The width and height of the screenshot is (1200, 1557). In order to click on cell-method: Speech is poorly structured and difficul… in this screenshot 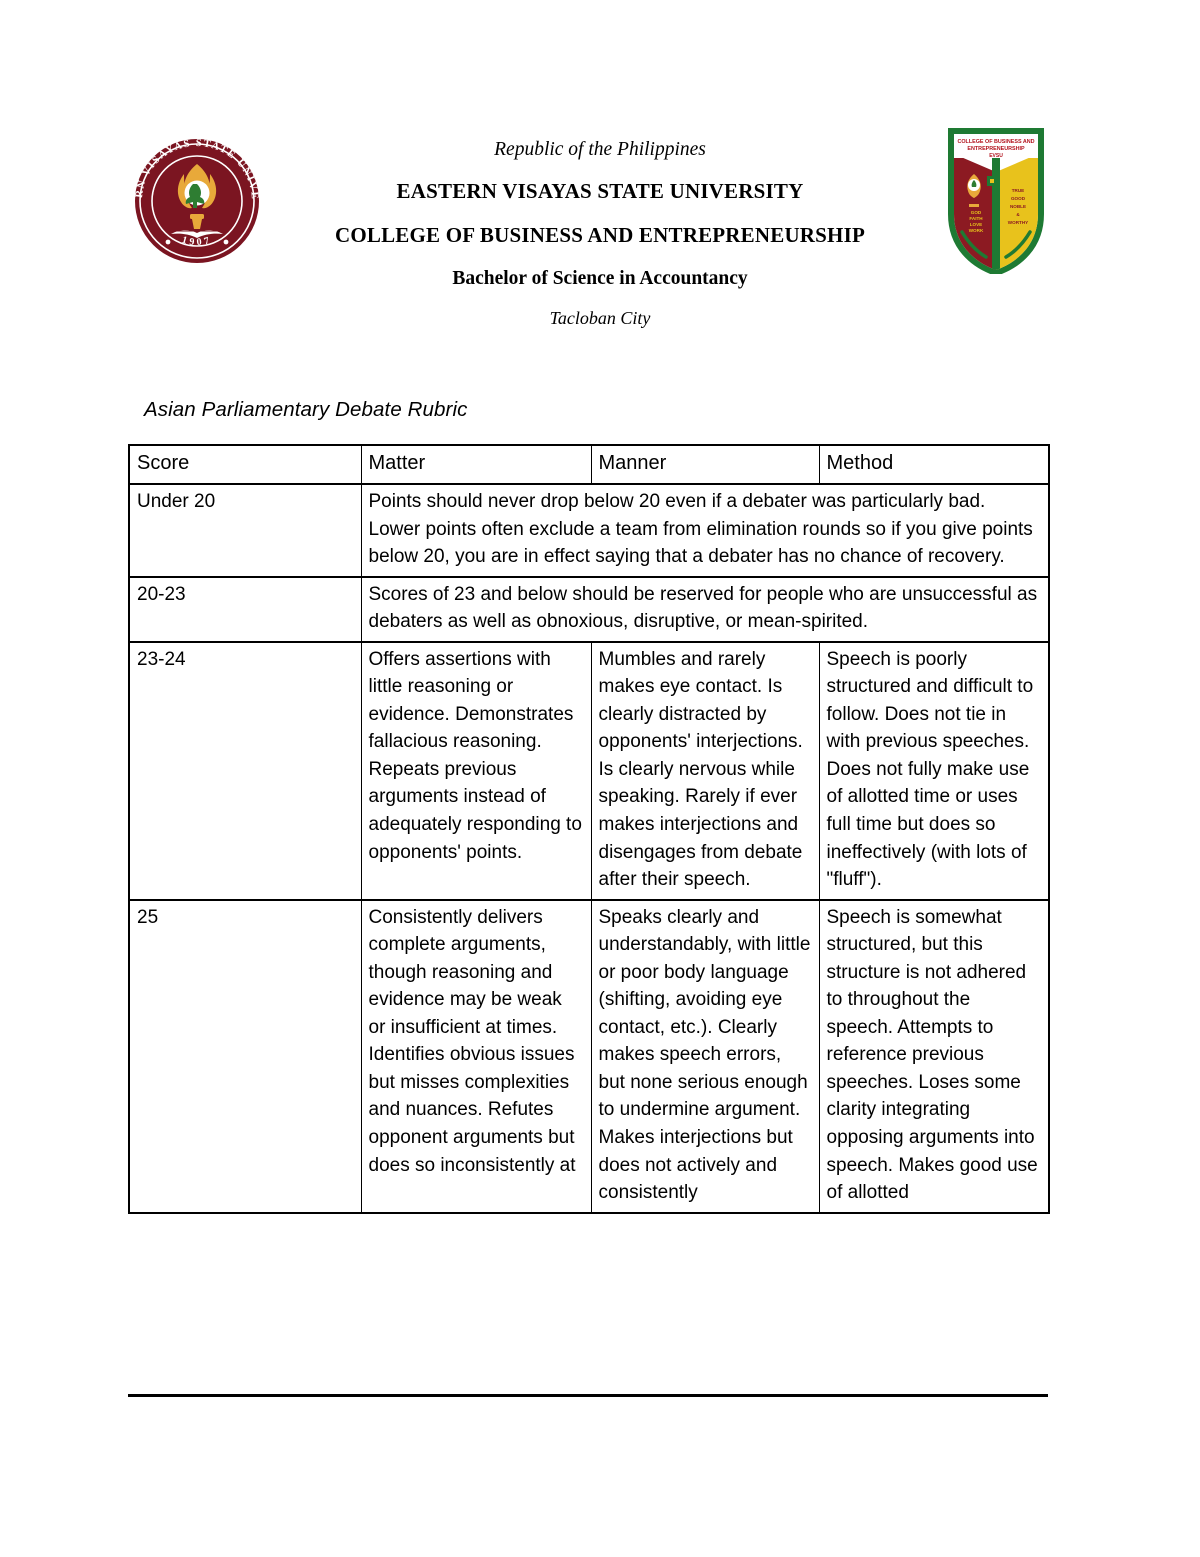, I will do `click(934, 770)`.